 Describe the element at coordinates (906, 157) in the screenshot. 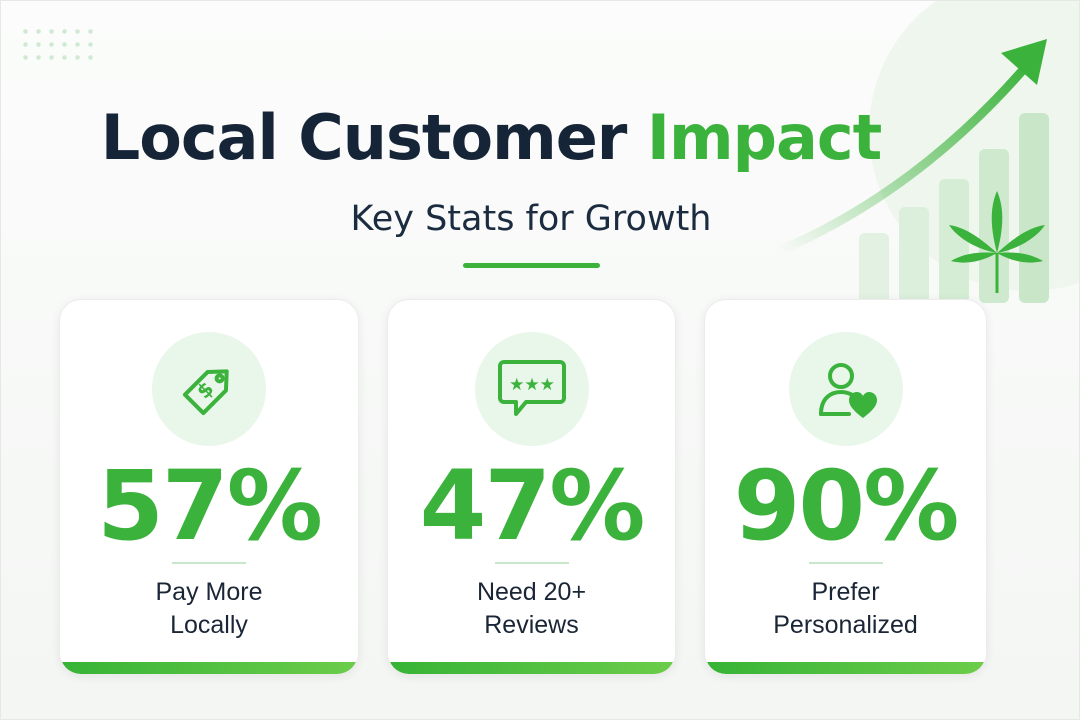

I see `trend-arrow-icon` at that location.